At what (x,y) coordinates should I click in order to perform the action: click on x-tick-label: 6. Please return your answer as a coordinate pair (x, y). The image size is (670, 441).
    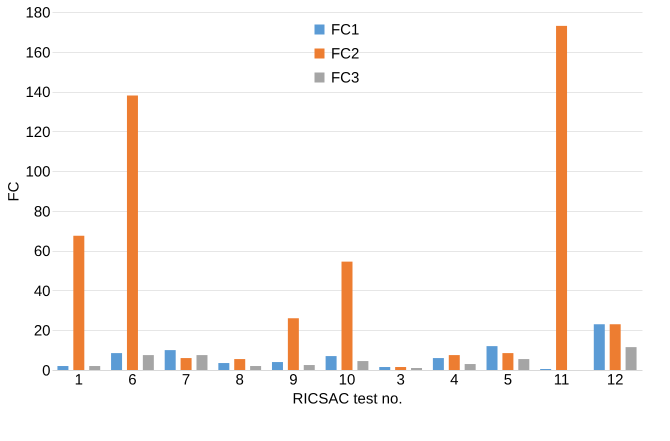
    Looking at the image, I should click on (132, 380).